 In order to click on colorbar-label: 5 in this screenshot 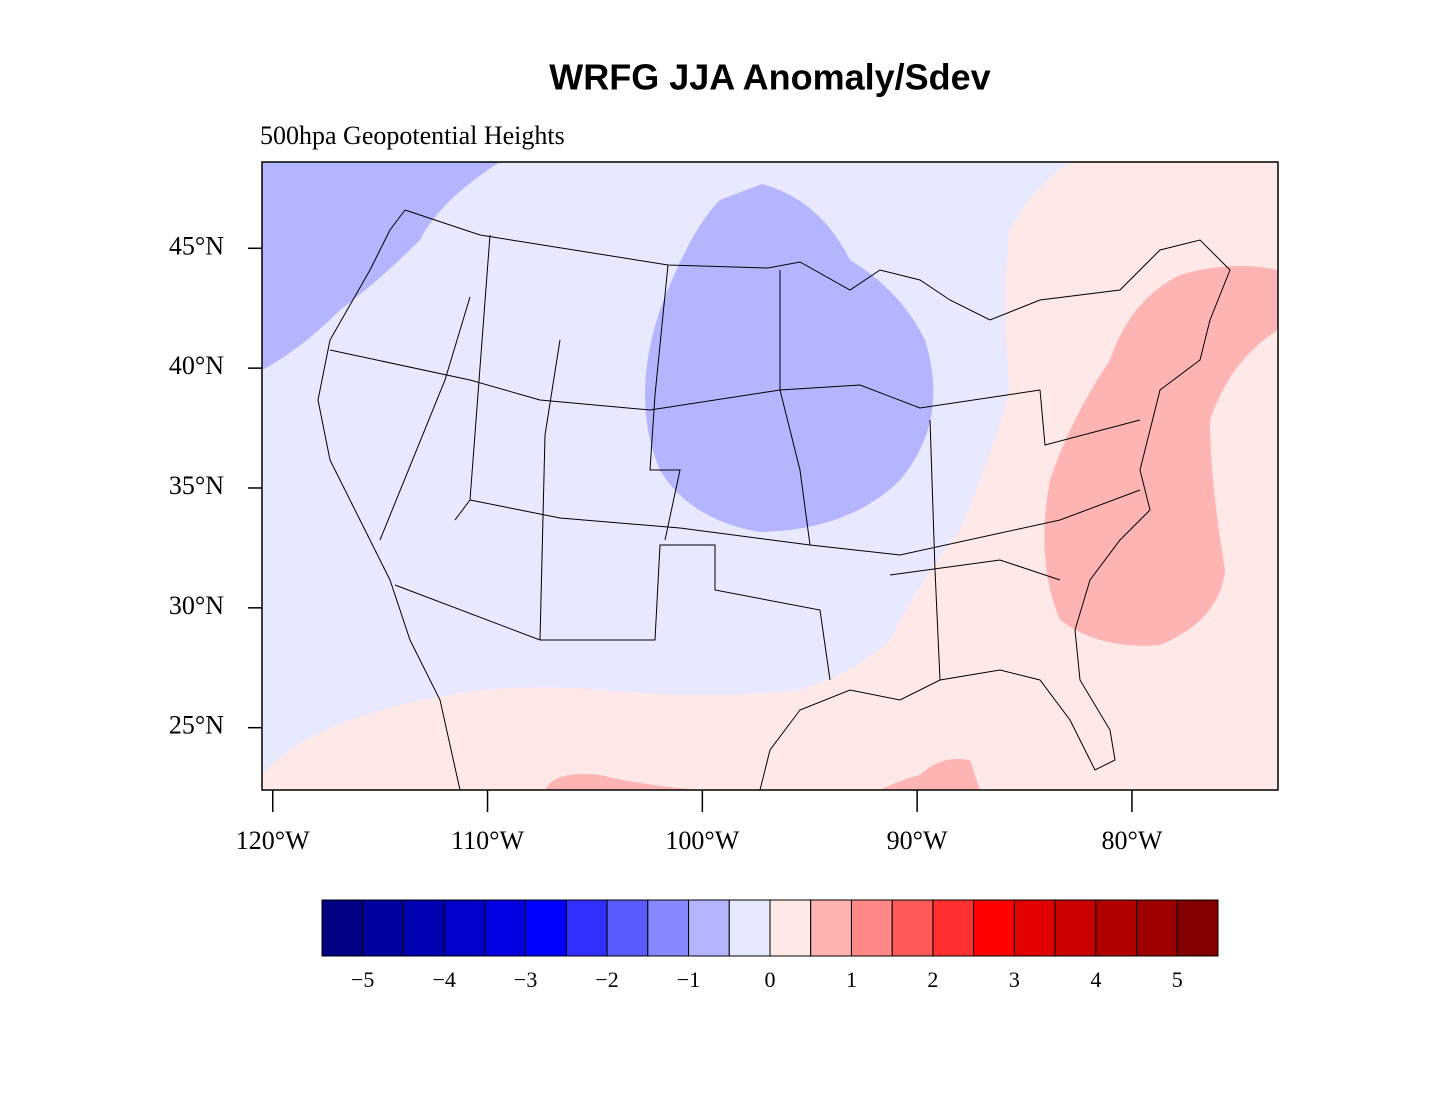, I will do `click(1177, 979)`.